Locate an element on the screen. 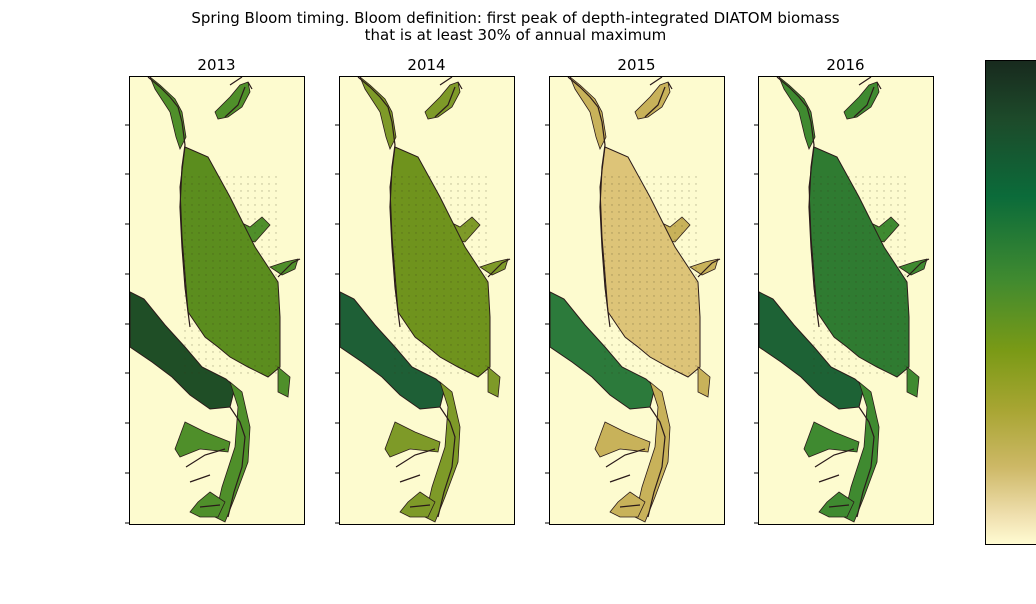 The image size is (1036, 604). map-panel-2015 is located at coordinates (637, 300).